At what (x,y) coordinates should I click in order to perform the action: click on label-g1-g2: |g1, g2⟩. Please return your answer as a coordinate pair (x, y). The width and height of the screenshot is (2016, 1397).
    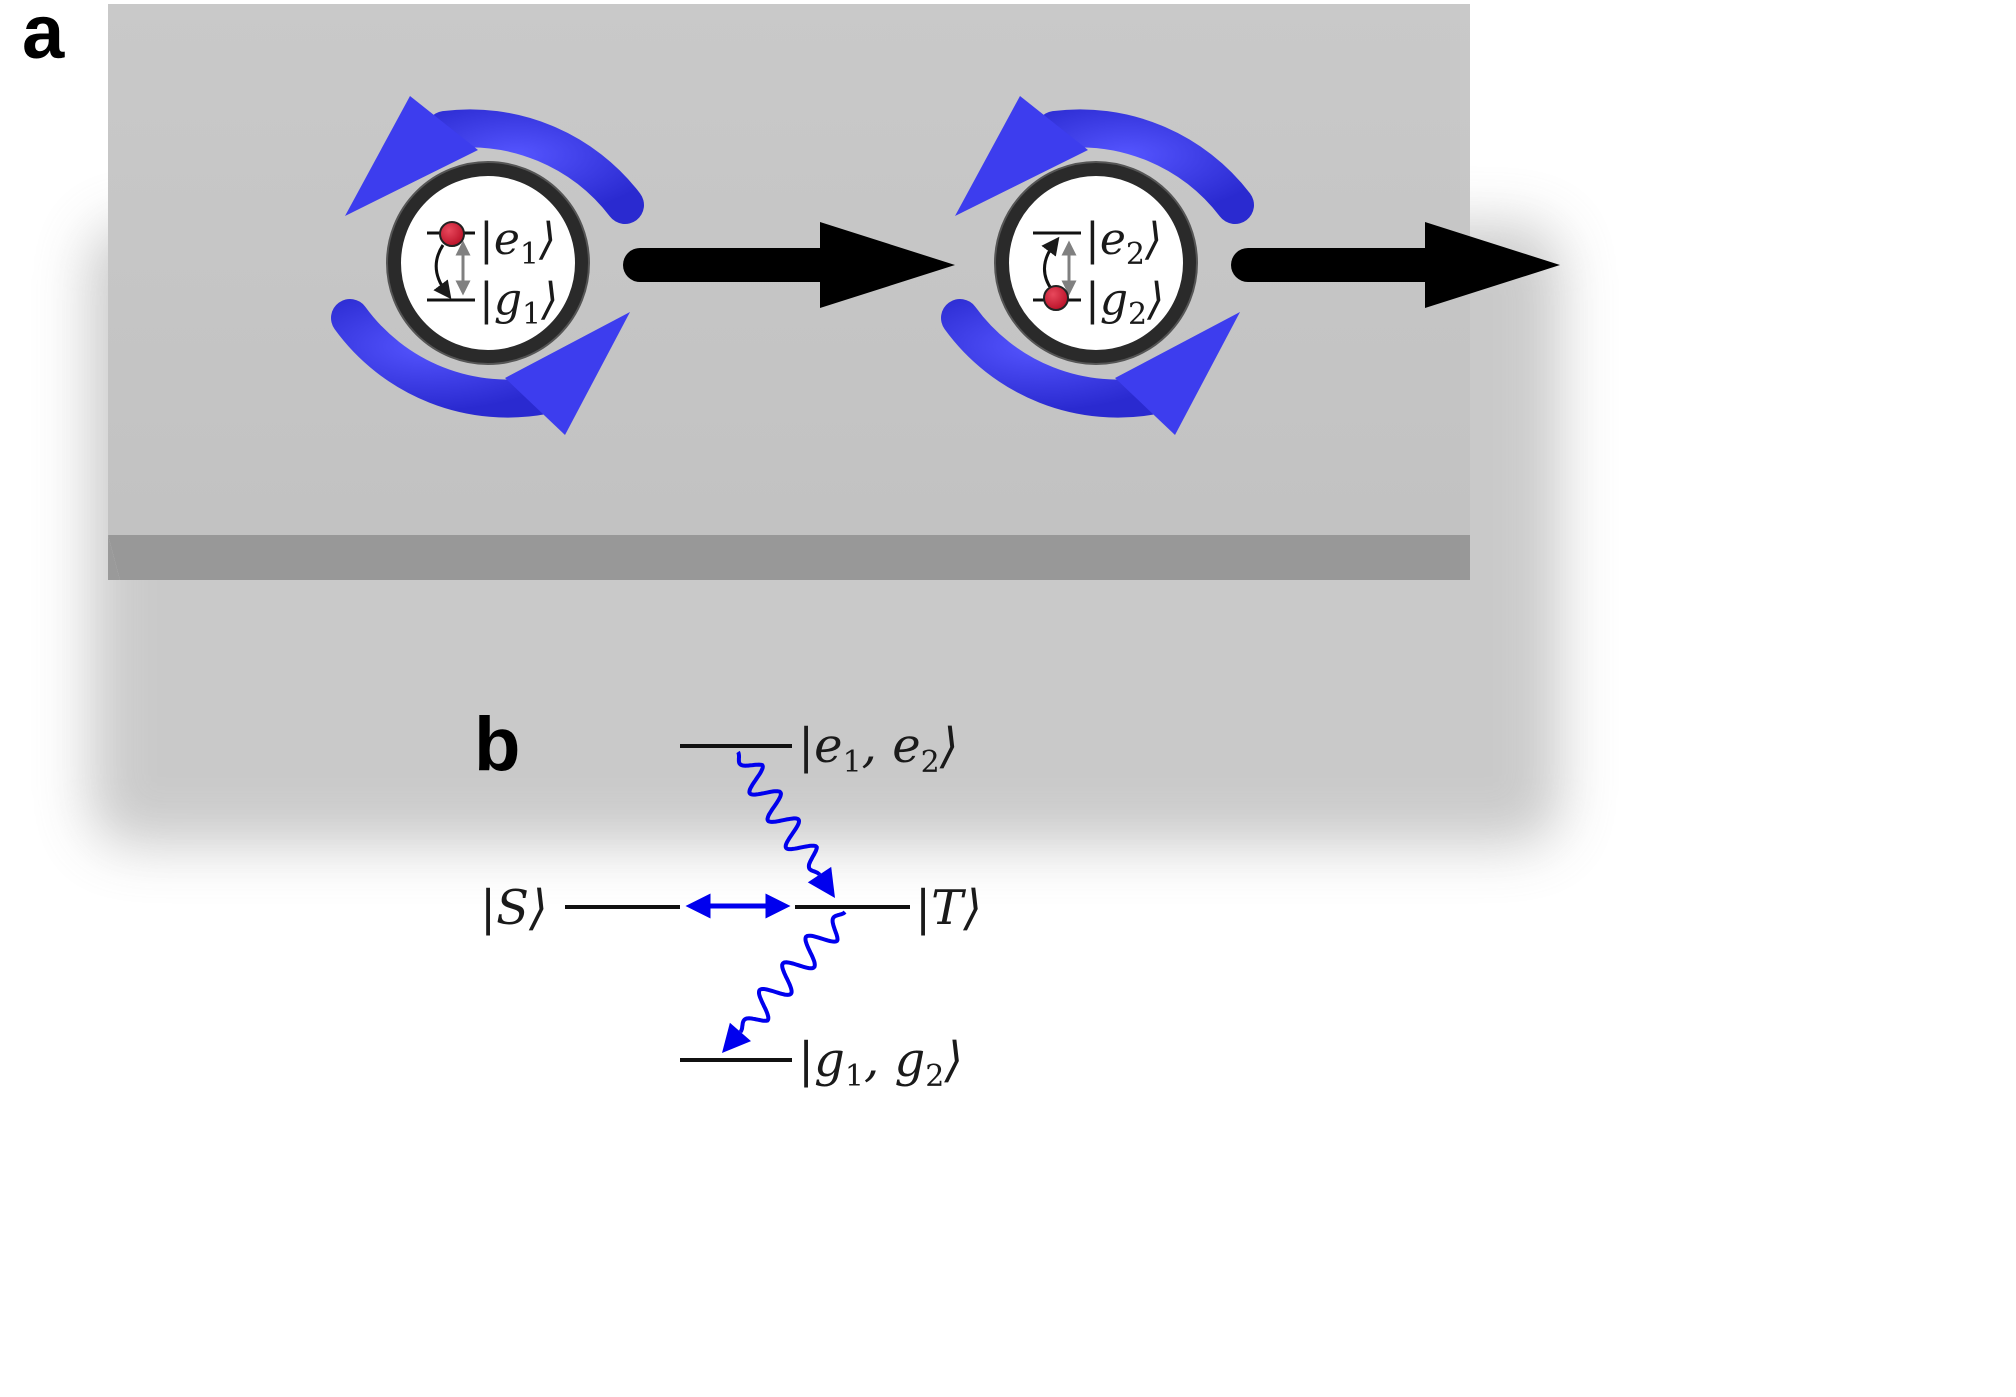
    Looking at the image, I should click on (880, 1063).